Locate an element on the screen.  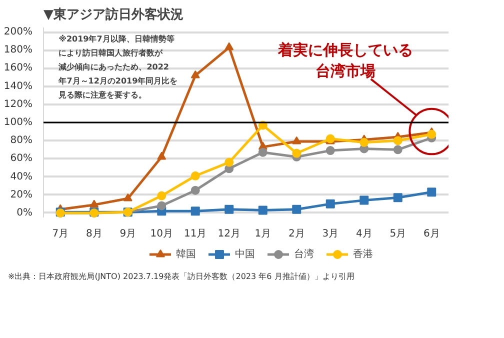
x-tick-label: 8月 is located at coordinates (94, 234).